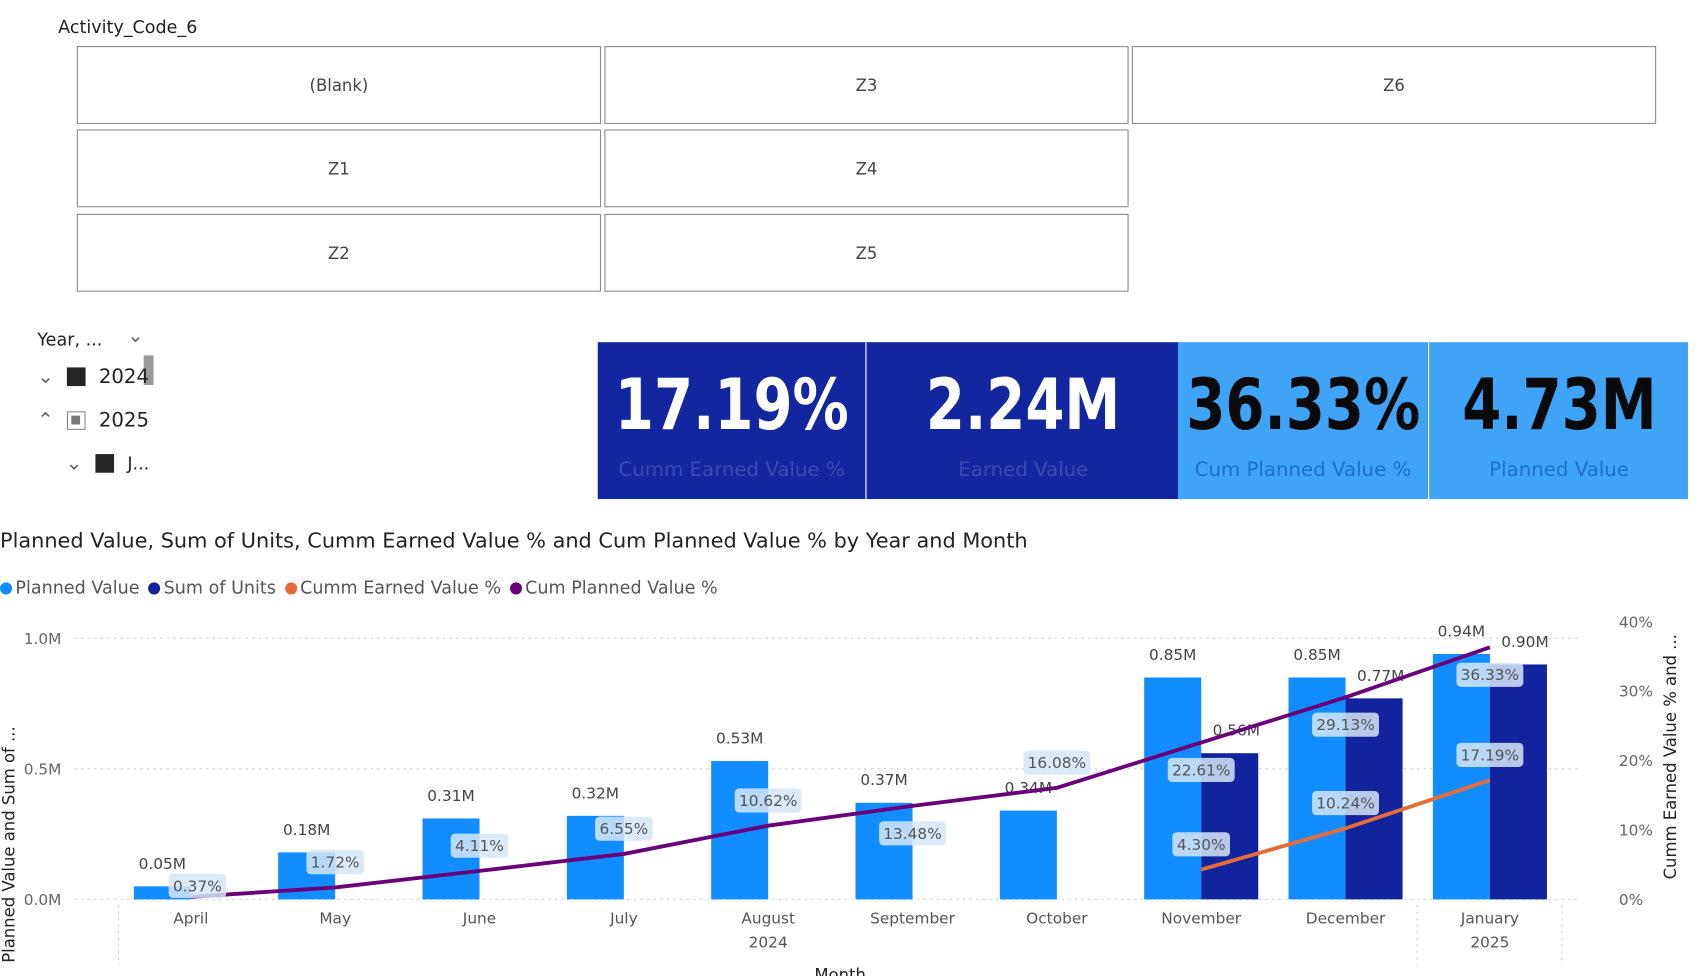 This screenshot has height=976, width=1700. Describe the element at coordinates (866, 168) in the screenshot. I see `slicer-tile: Z4` at that location.